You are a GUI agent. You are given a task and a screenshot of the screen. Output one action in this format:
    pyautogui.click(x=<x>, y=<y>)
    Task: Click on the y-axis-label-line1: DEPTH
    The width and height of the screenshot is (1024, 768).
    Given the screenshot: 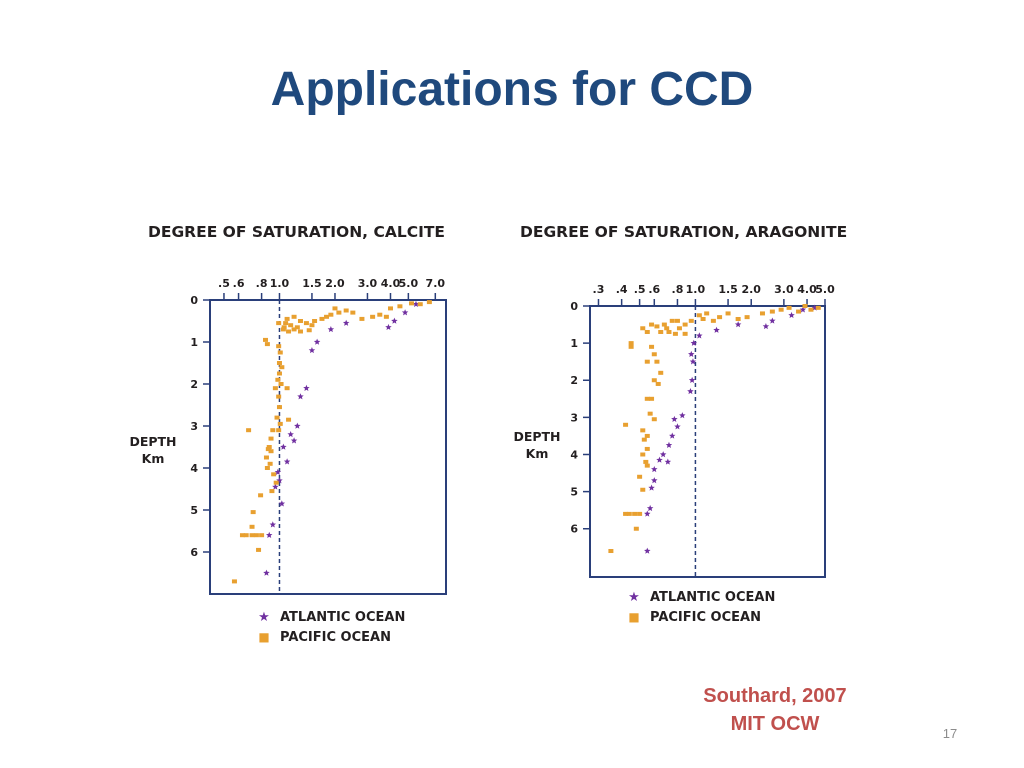 What is the action you would take?
    pyautogui.click(x=537, y=436)
    